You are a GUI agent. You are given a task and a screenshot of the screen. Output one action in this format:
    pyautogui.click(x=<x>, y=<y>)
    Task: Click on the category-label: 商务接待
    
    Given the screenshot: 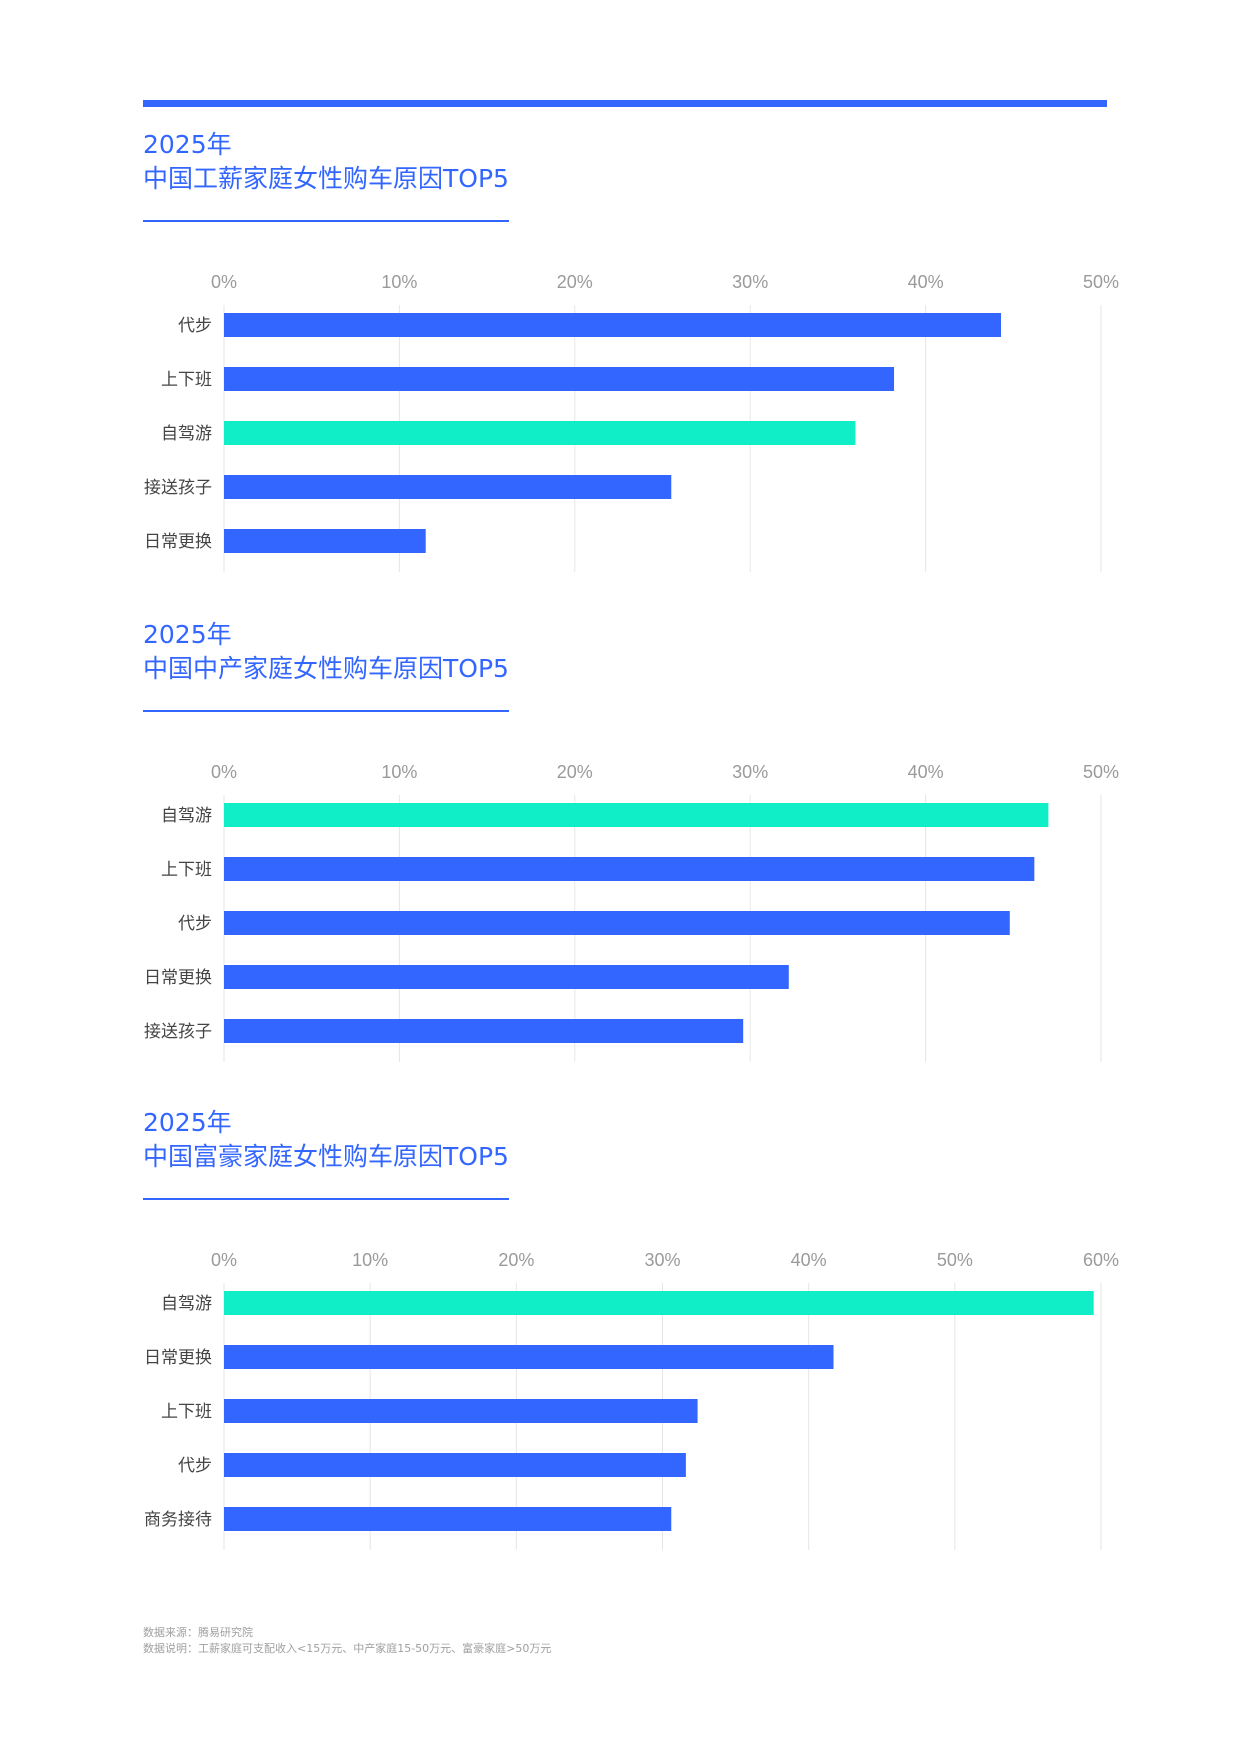 What is the action you would take?
    pyautogui.click(x=178, y=1520)
    